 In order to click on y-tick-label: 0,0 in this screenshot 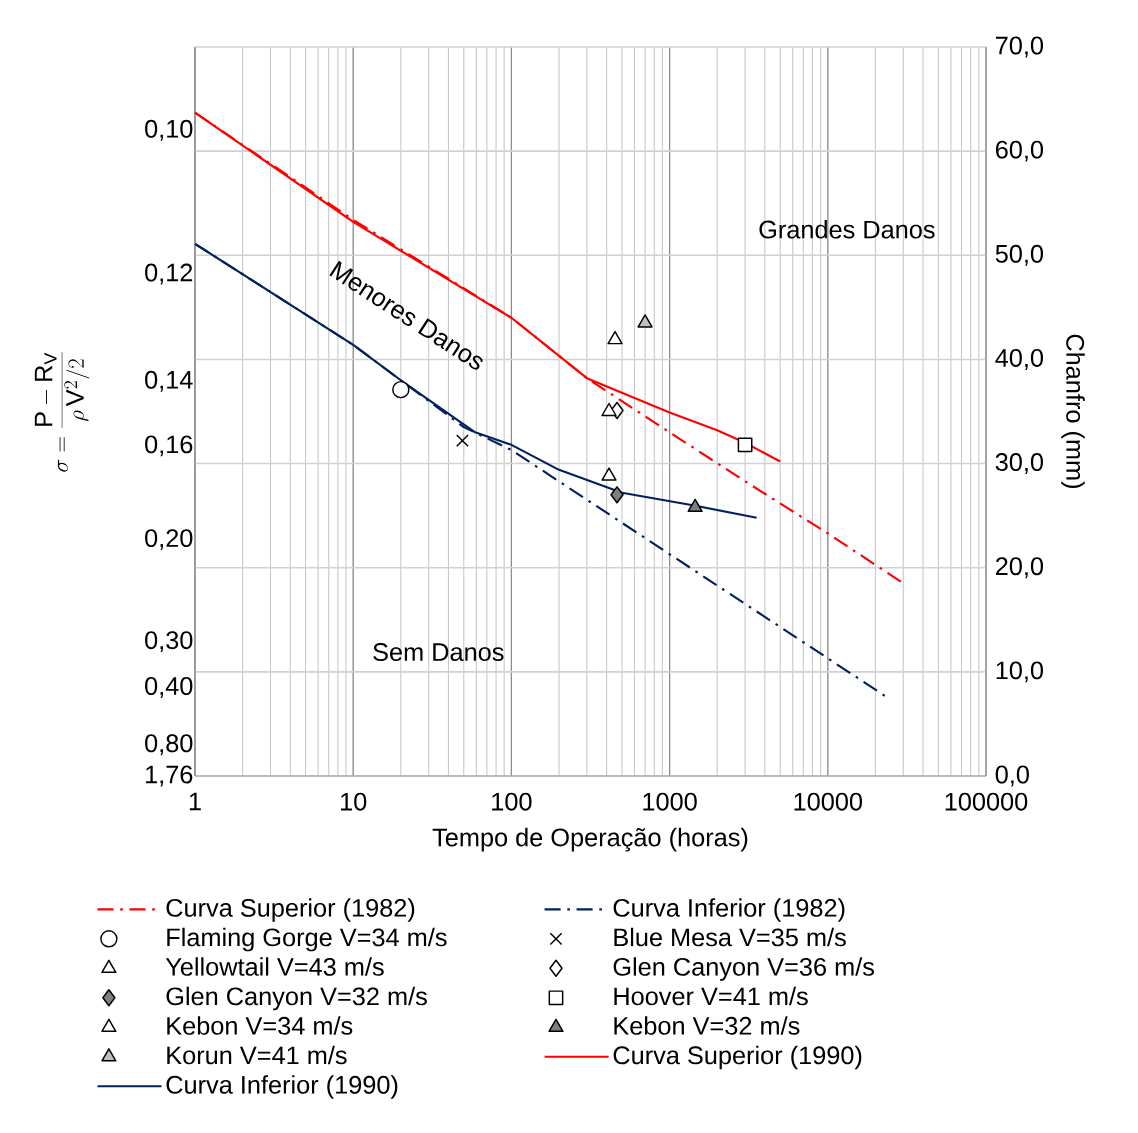, I will do `click(1012, 776)`.